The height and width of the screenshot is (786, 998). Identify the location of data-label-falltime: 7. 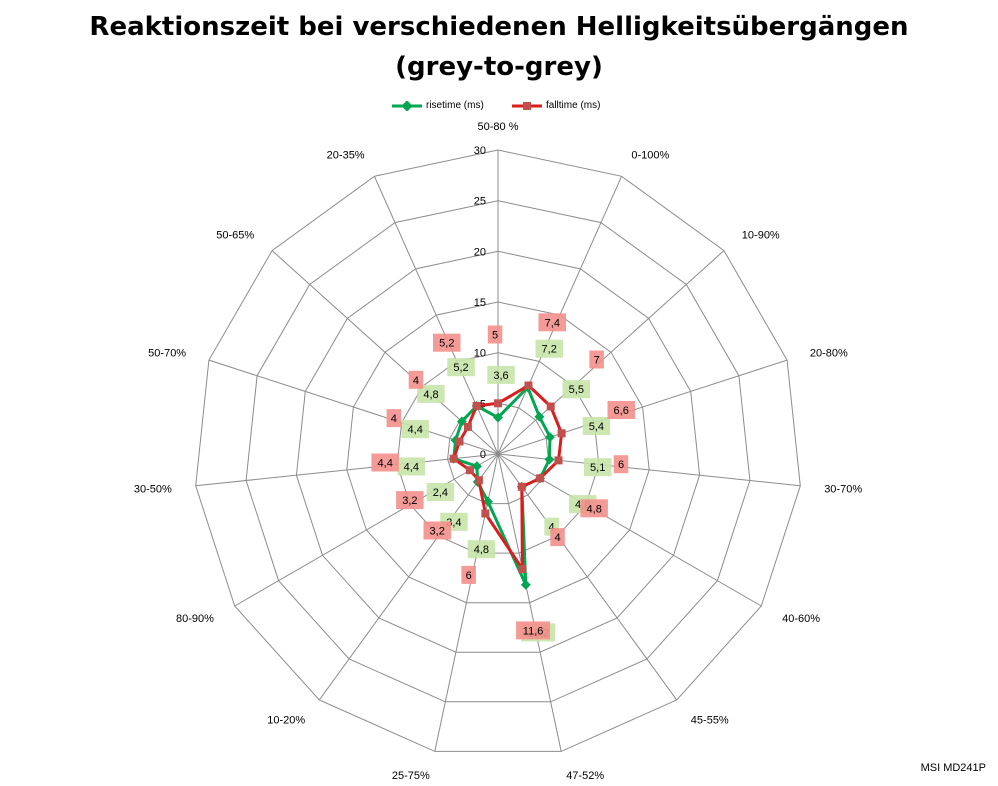
(597, 361).